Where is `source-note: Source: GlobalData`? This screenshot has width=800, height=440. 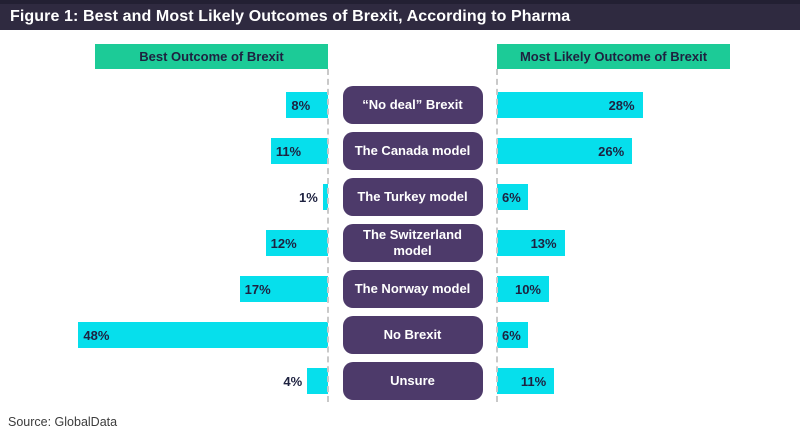 source-note: Source: GlobalData is located at coordinates (63, 422).